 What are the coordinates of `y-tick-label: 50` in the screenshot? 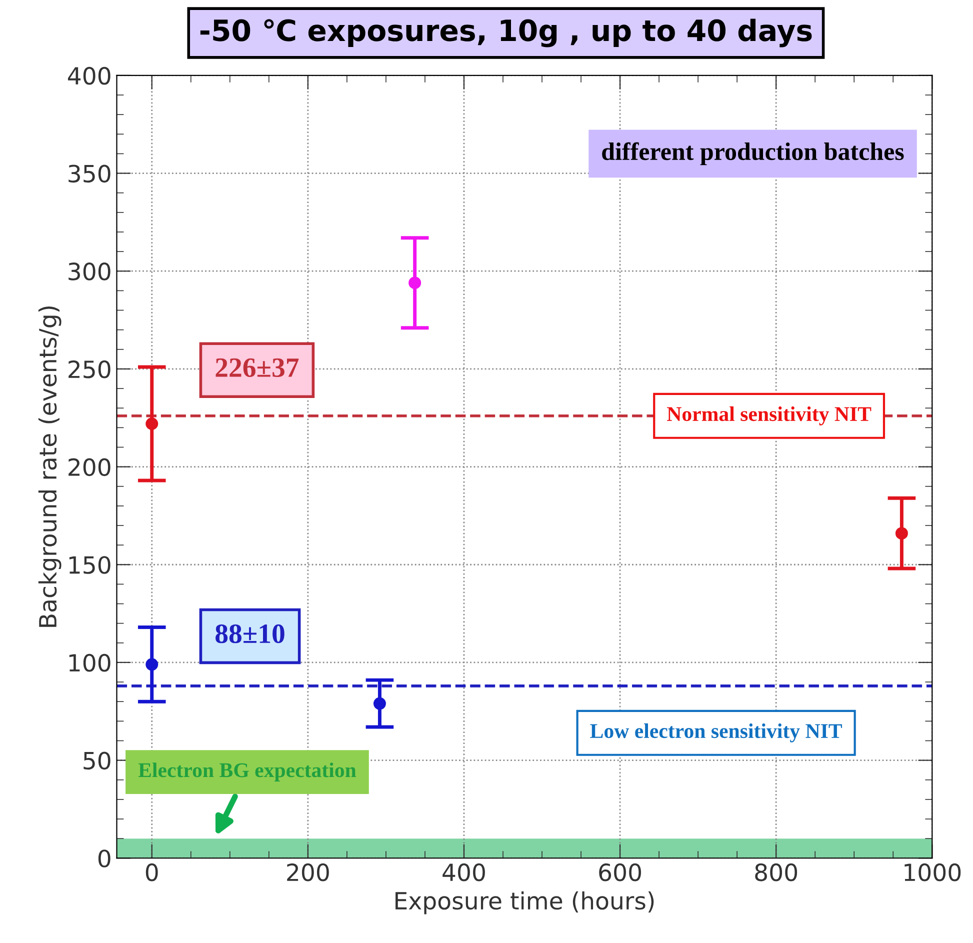 It's located at (97, 761).